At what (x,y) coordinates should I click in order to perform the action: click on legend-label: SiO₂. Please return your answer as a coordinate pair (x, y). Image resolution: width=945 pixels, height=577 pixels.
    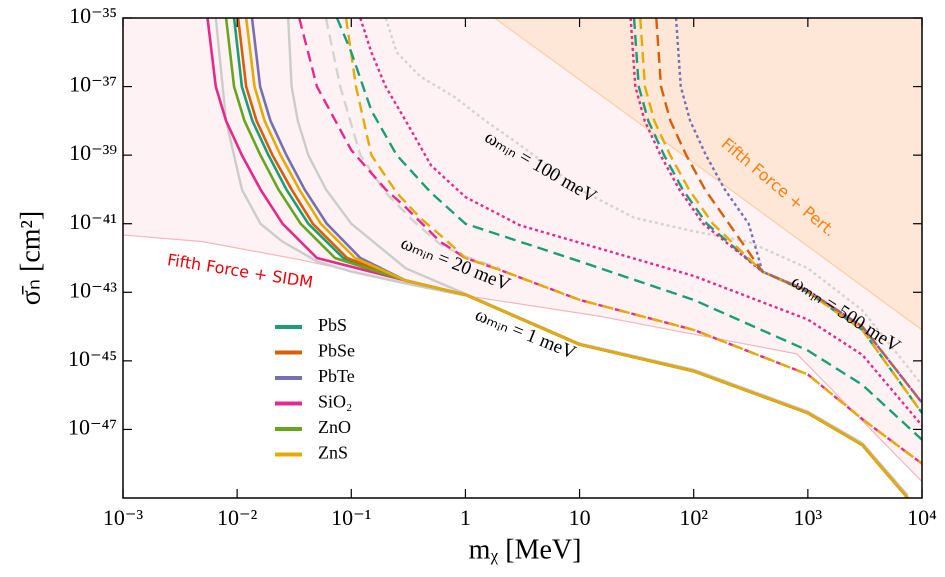
    Looking at the image, I should click on (335, 402).